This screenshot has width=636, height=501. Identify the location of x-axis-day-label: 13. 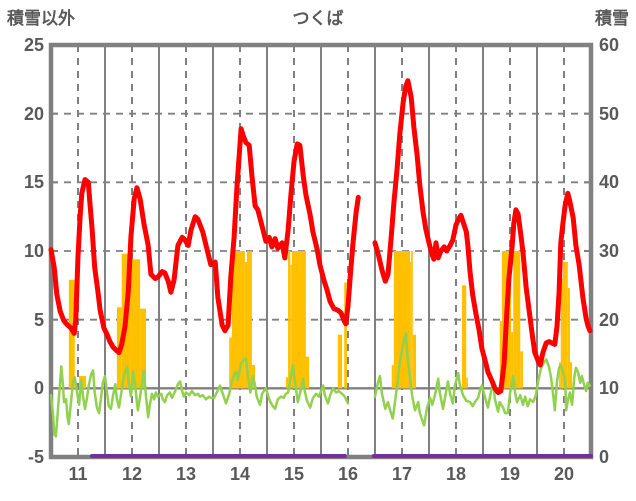
(186, 474).